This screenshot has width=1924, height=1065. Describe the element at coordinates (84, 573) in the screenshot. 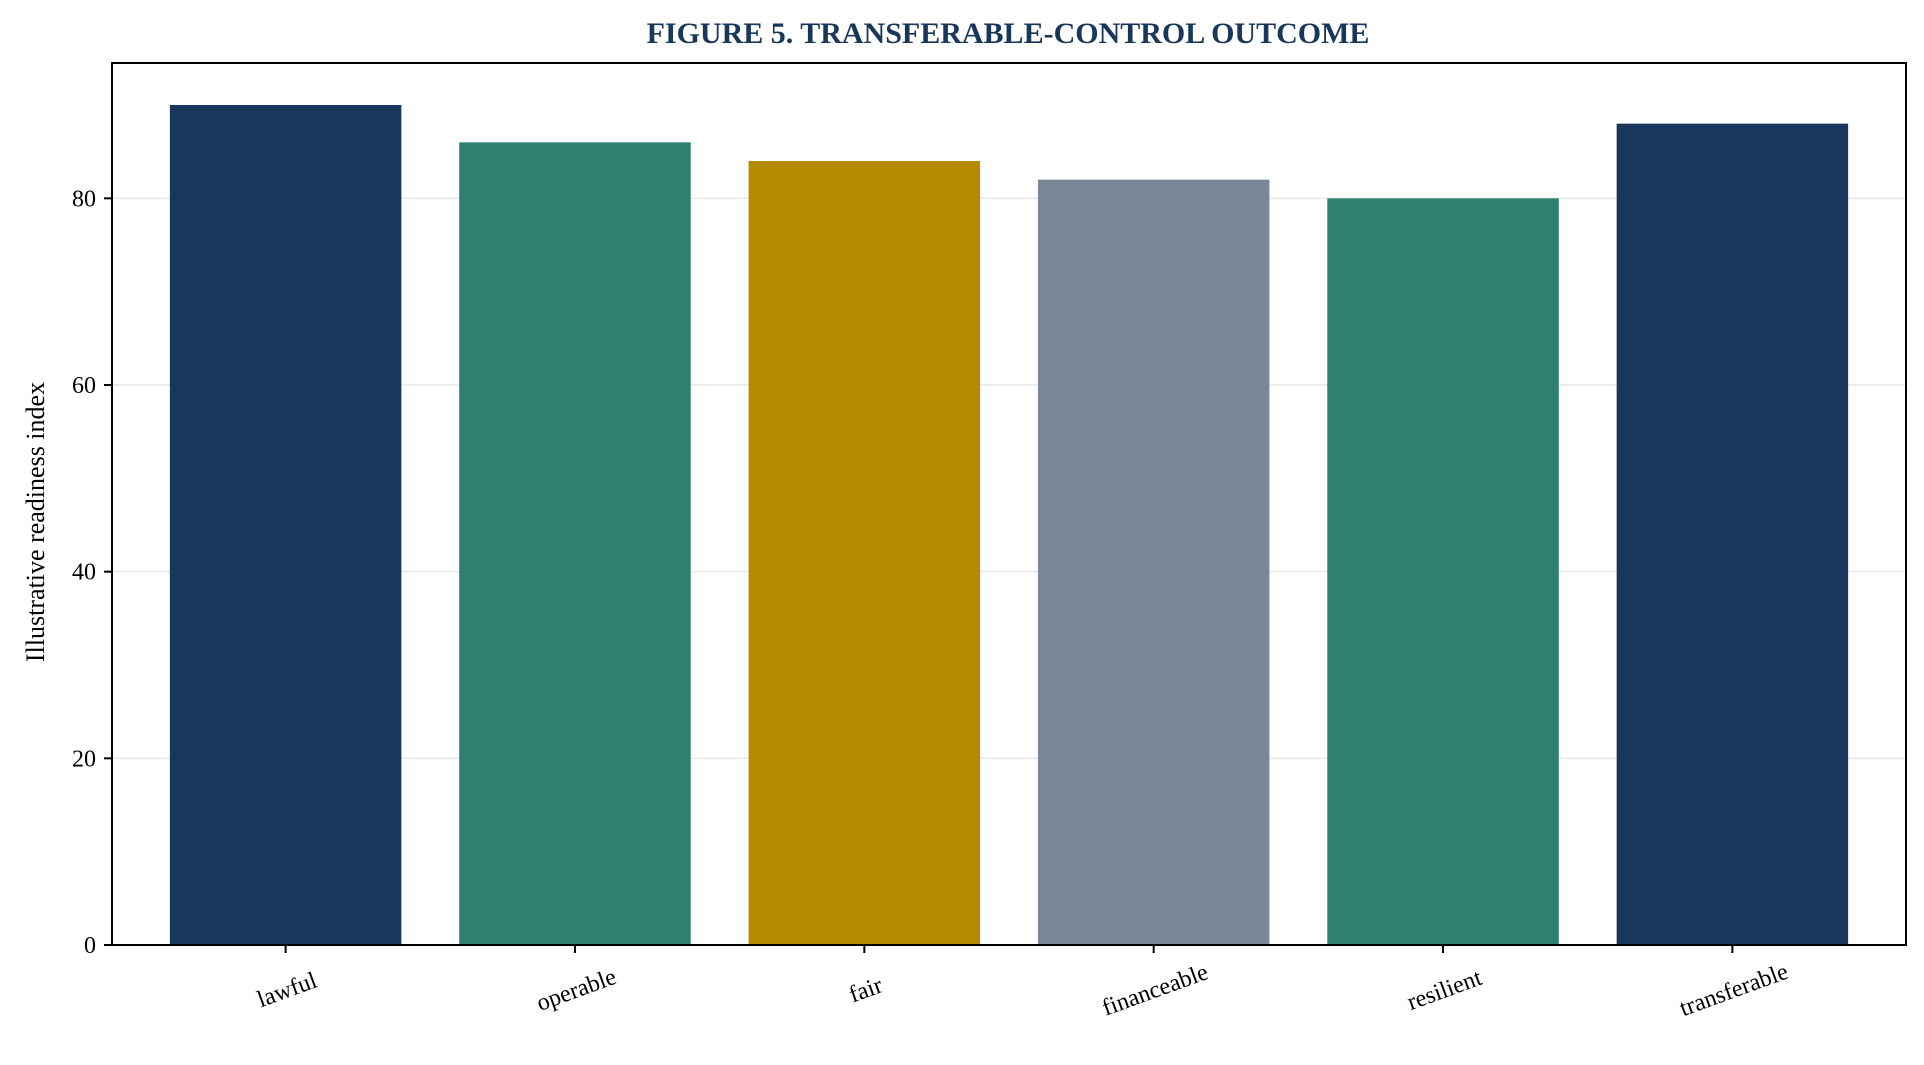

I see `y-tick-label: 40` at that location.